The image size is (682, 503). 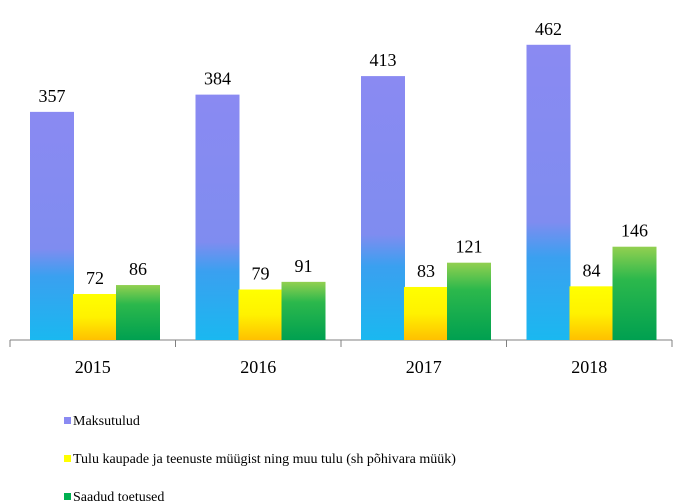 I want to click on legend-label: Saadud toetused, so click(x=118, y=496).